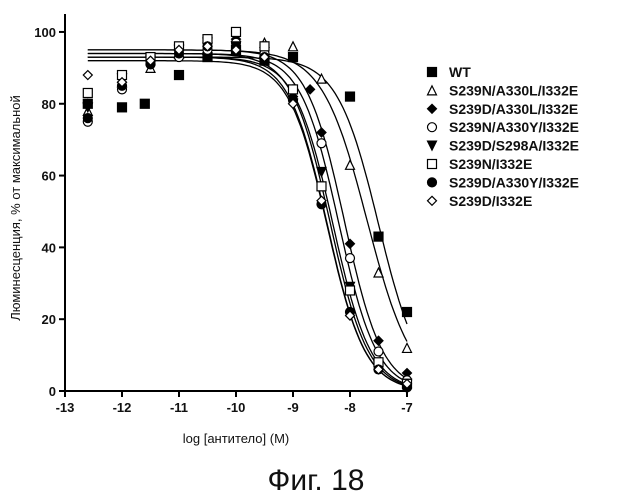 Image resolution: width=626 pixels, height=500 pixels. What do you see at coordinates (49, 247) in the screenshot?
I see `y-tick-label: 40` at bounding box center [49, 247].